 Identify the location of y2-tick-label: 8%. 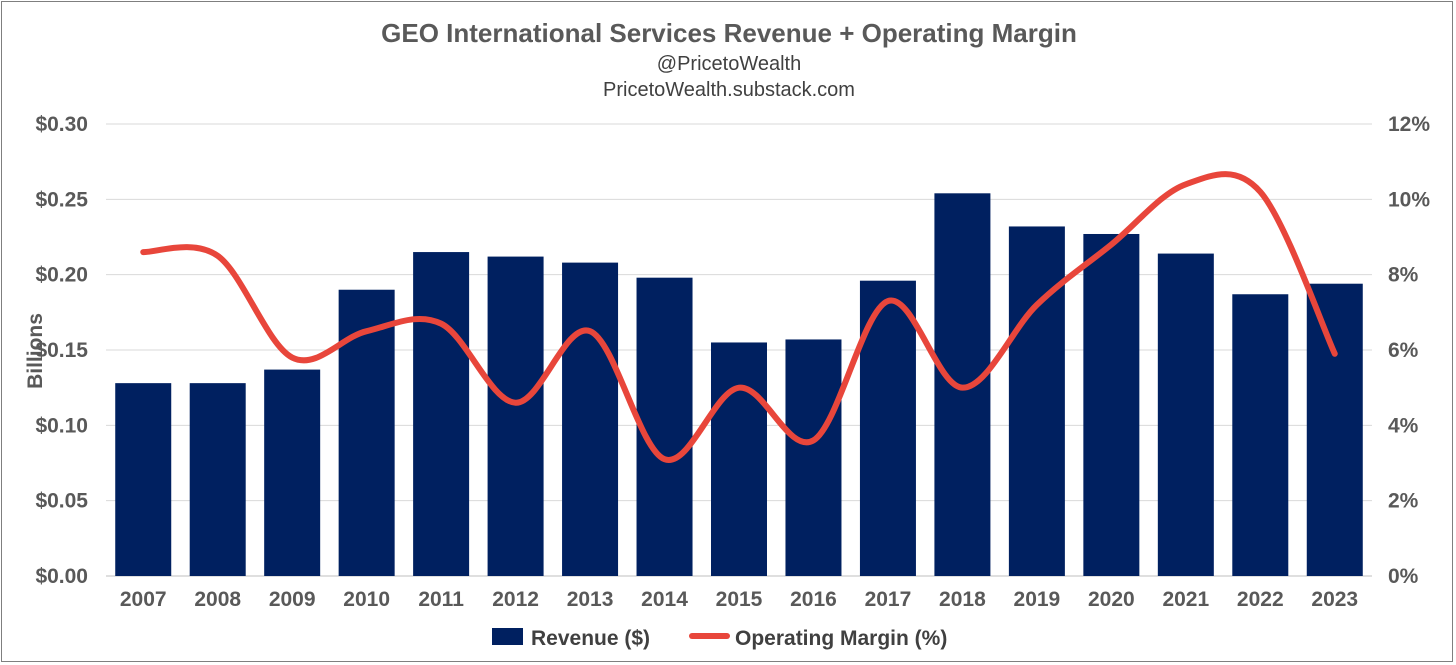
(1403, 275).